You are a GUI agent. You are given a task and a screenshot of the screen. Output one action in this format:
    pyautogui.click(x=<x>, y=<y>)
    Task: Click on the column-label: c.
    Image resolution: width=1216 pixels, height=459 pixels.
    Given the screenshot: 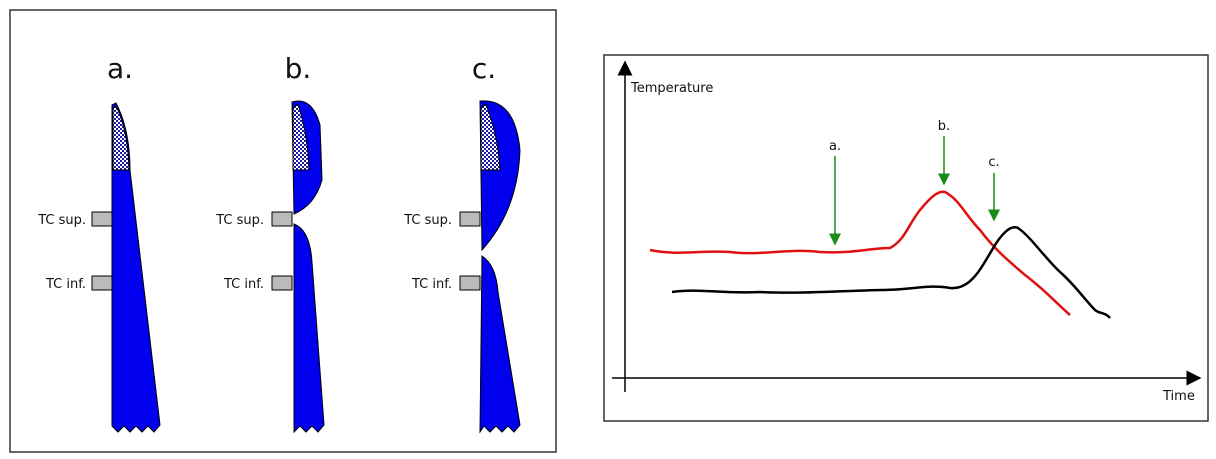 What is the action you would take?
    pyautogui.click(x=484, y=68)
    